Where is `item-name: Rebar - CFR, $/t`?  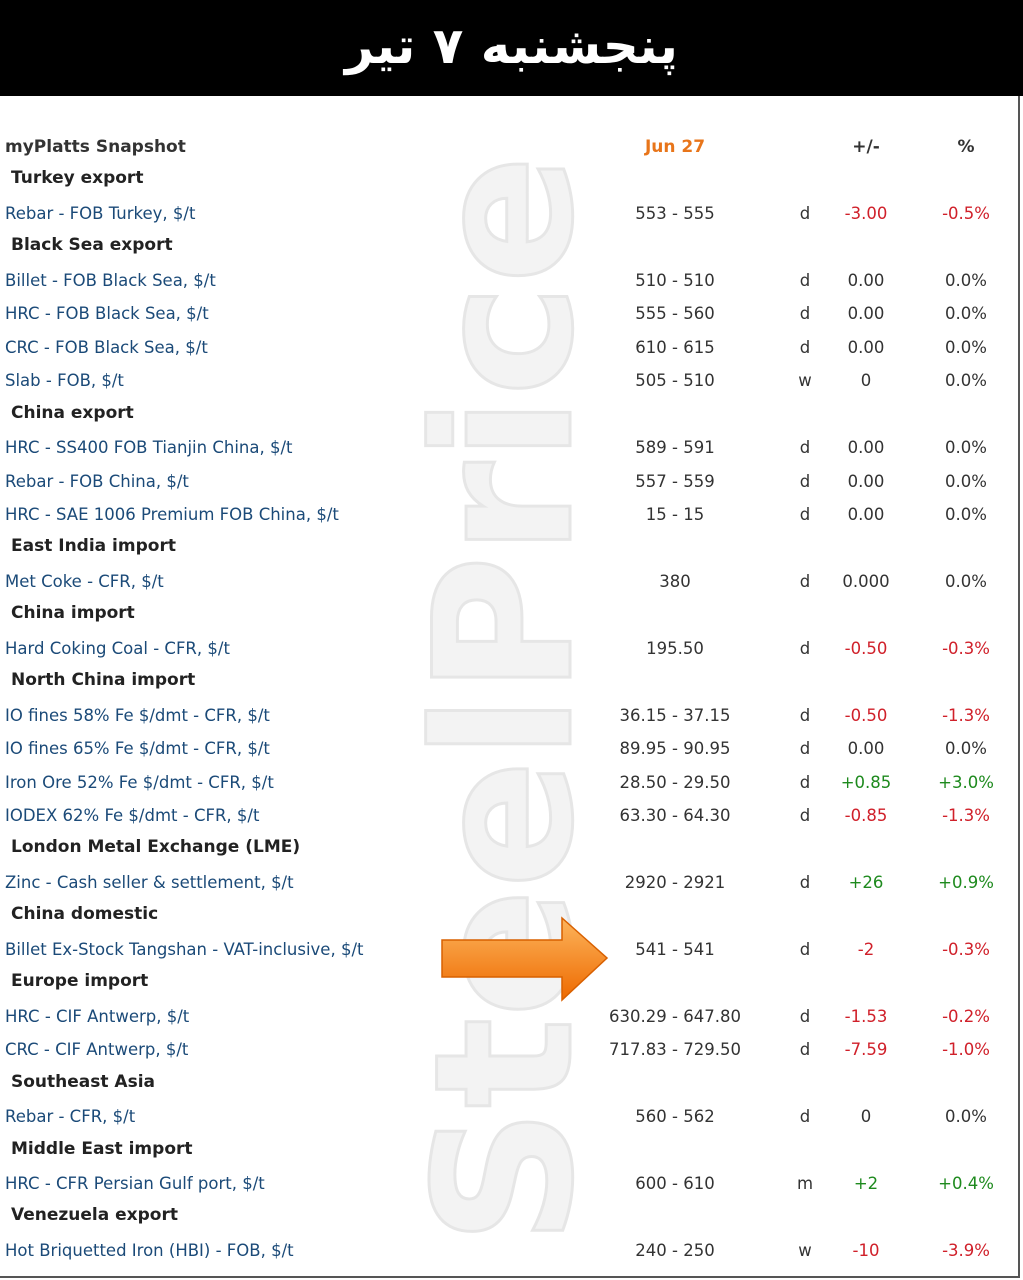
item-name: Rebar - CFR, $/t is located at coordinates (70, 1117).